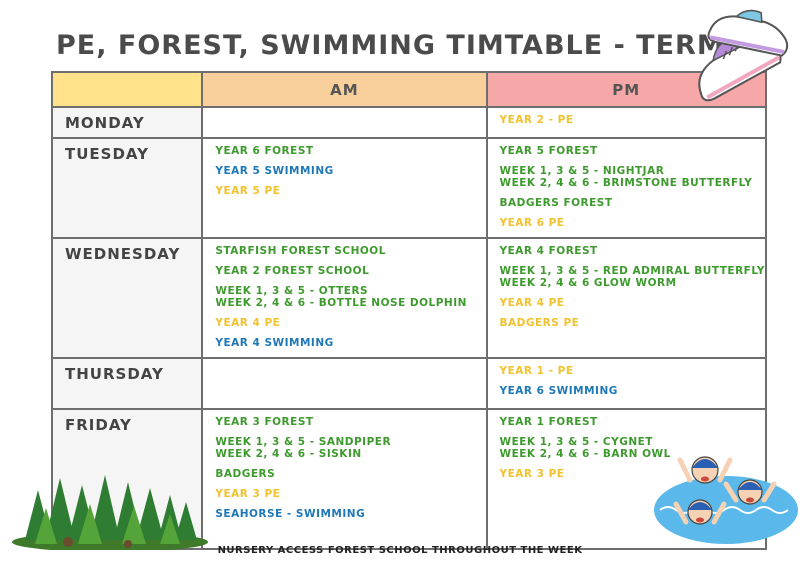 Image resolution: width=800 pixels, height=569 pixels. I want to click on entry-text: YEAR 3 FOREST, so click(264, 422).